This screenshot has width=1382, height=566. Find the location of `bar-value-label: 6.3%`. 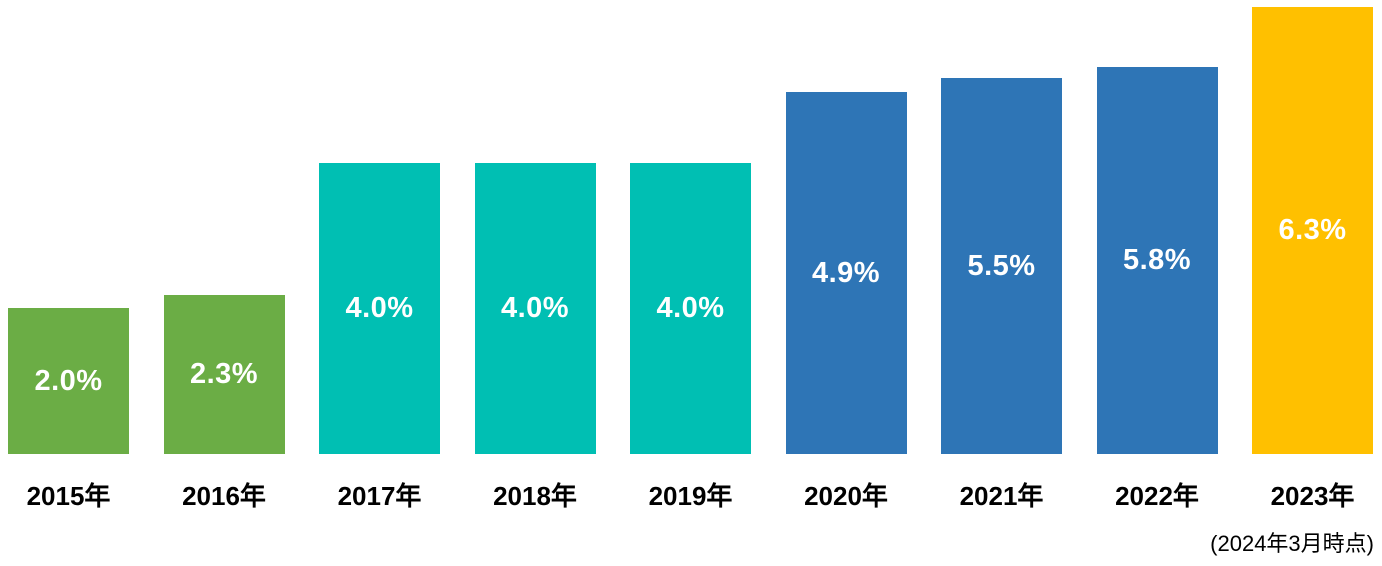

bar-value-label: 6.3% is located at coordinates (1312, 230).